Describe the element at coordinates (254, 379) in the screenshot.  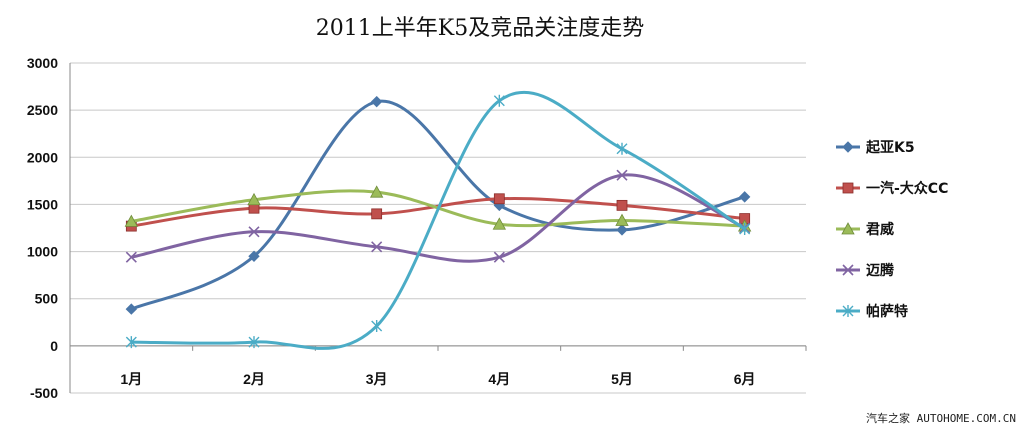
I see `x-tick-label: 2月` at that location.